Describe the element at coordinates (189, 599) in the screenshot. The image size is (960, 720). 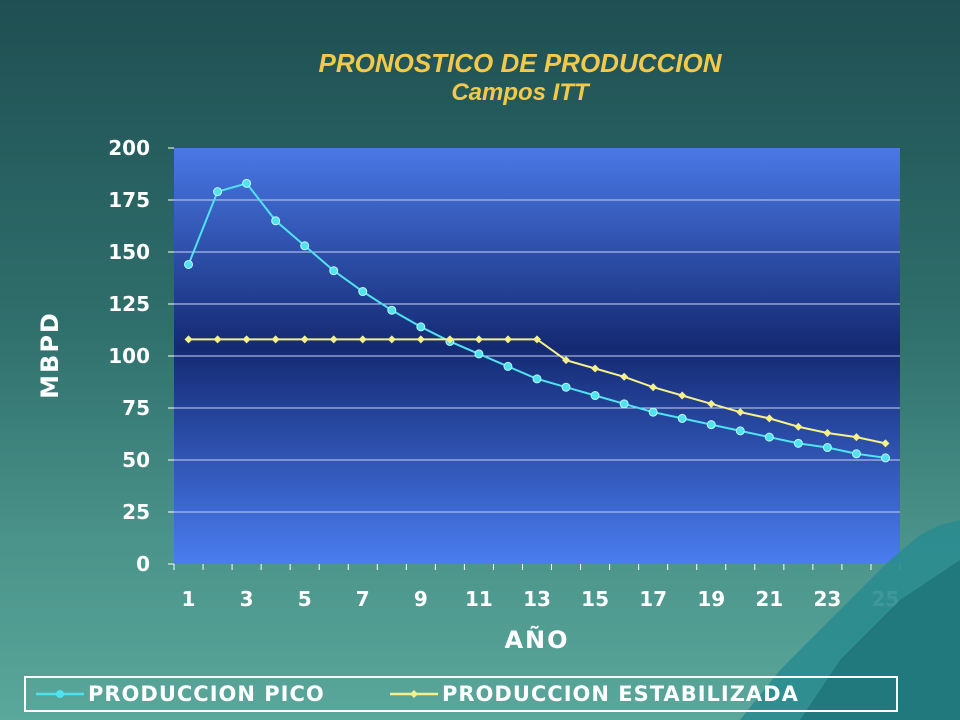
I see `x-tick-label: 1` at that location.